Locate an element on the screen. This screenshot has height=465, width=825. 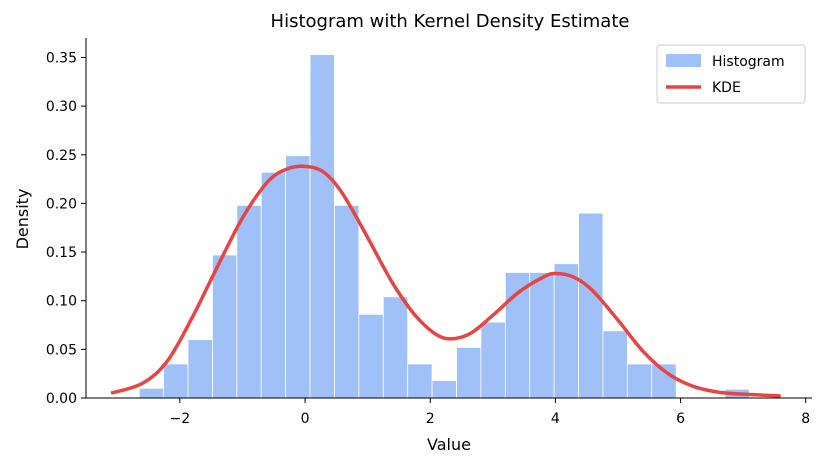
y-tick-label: 0.00 is located at coordinates (61, 399).